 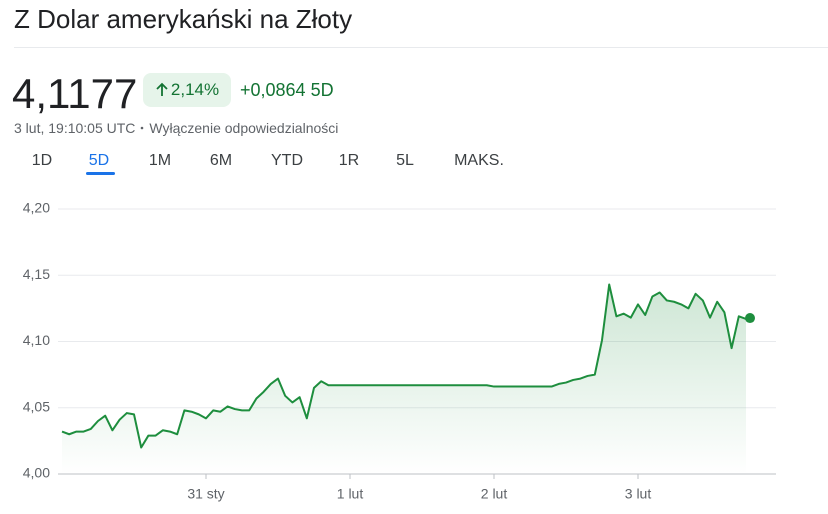 I want to click on range-tab: YTD, so click(x=287, y=160).